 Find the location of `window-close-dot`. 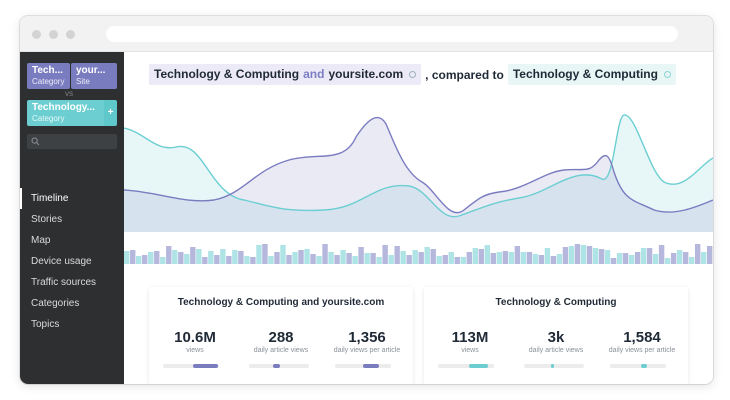

window-close-dot is located at coordinates (36, 34).